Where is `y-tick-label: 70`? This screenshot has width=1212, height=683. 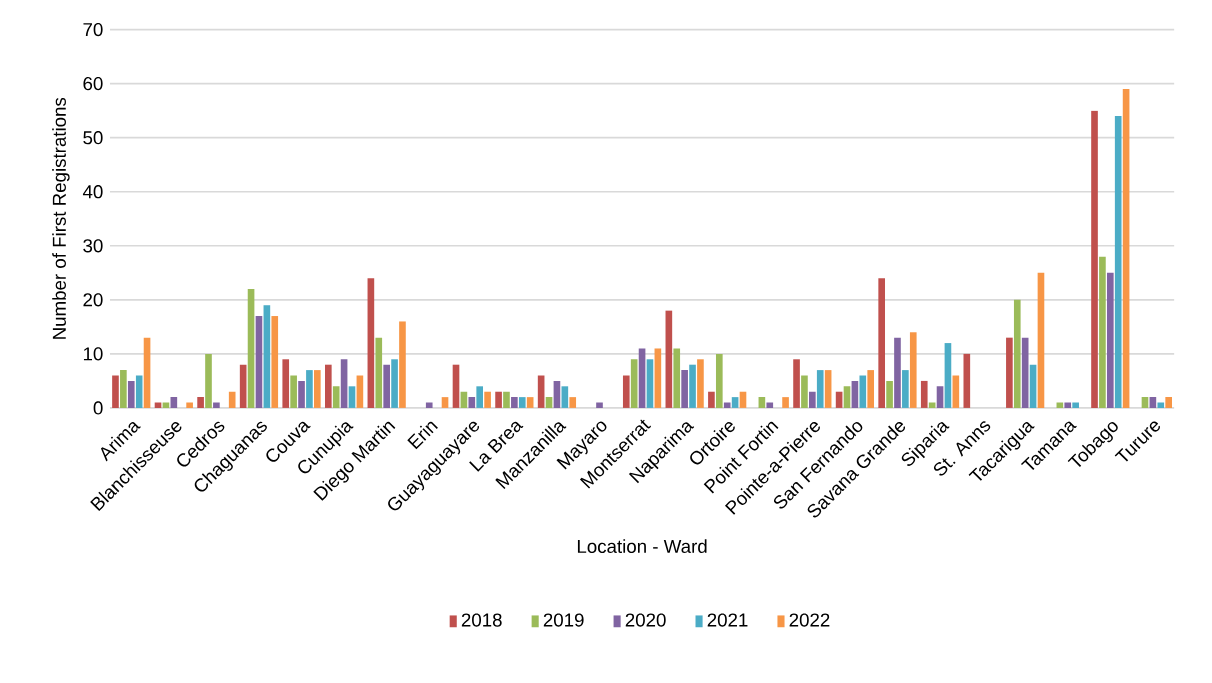 y-tick-label: 70 is located at coordinates (93, 30).